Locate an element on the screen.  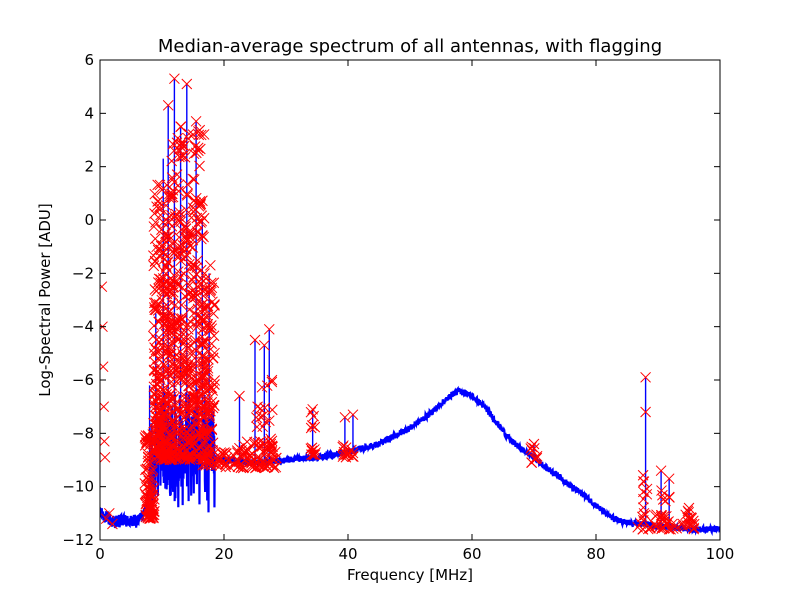
y-tick-label: 0 is located at coordinates (89, 220).